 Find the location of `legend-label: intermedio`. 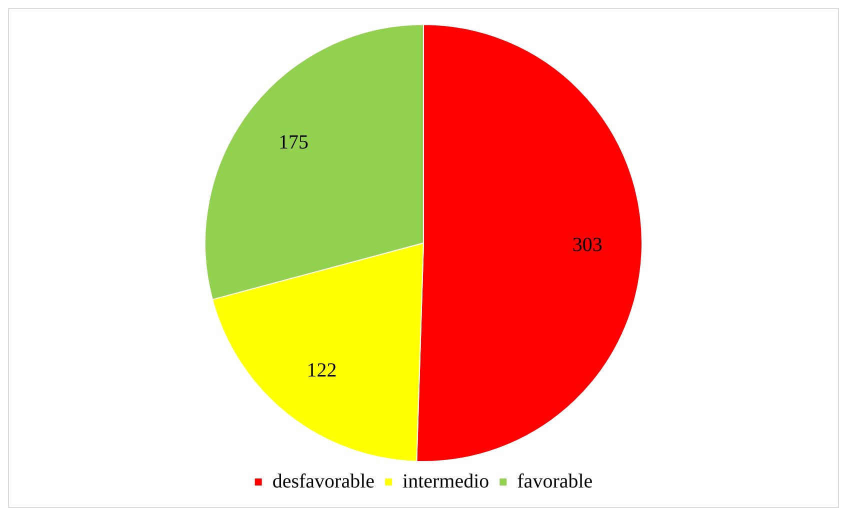

legend-label: intermedio is located at coordinates (446, 481).